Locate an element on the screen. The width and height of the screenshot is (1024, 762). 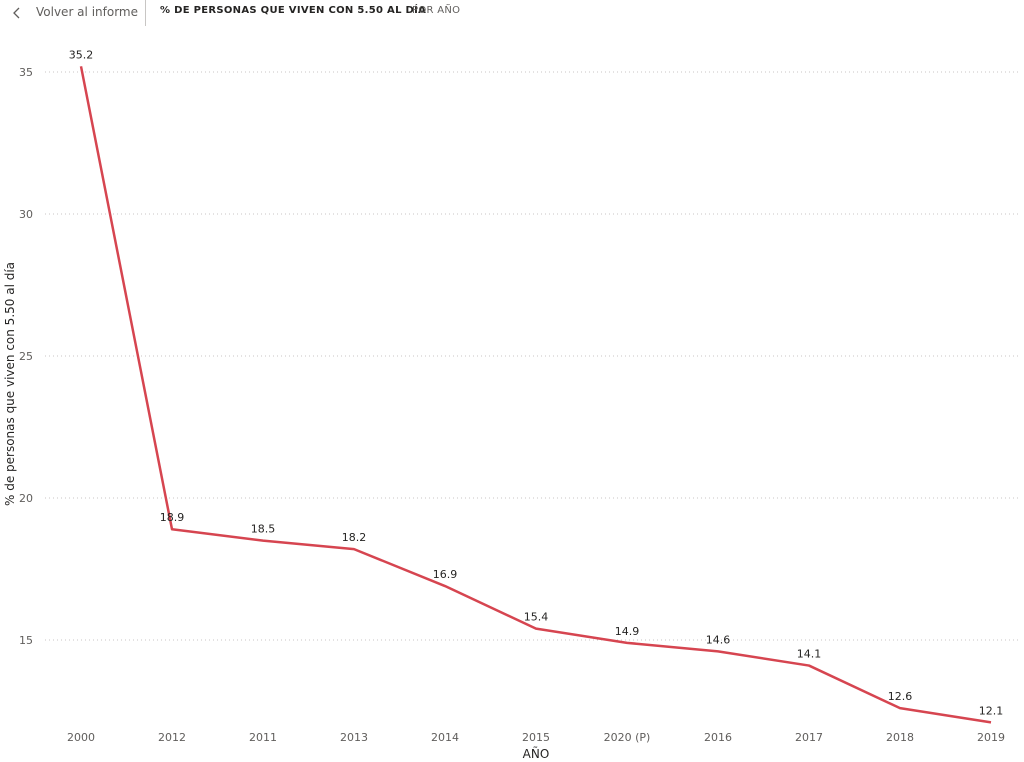
data-label: 14.1 is located at coordinates (809, 654).